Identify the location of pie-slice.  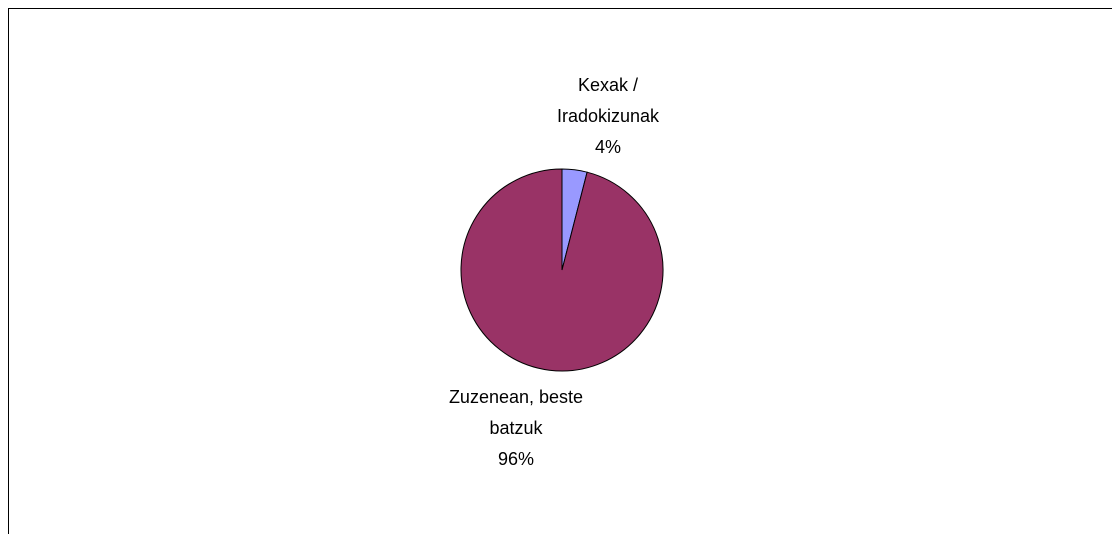
(562, 270).